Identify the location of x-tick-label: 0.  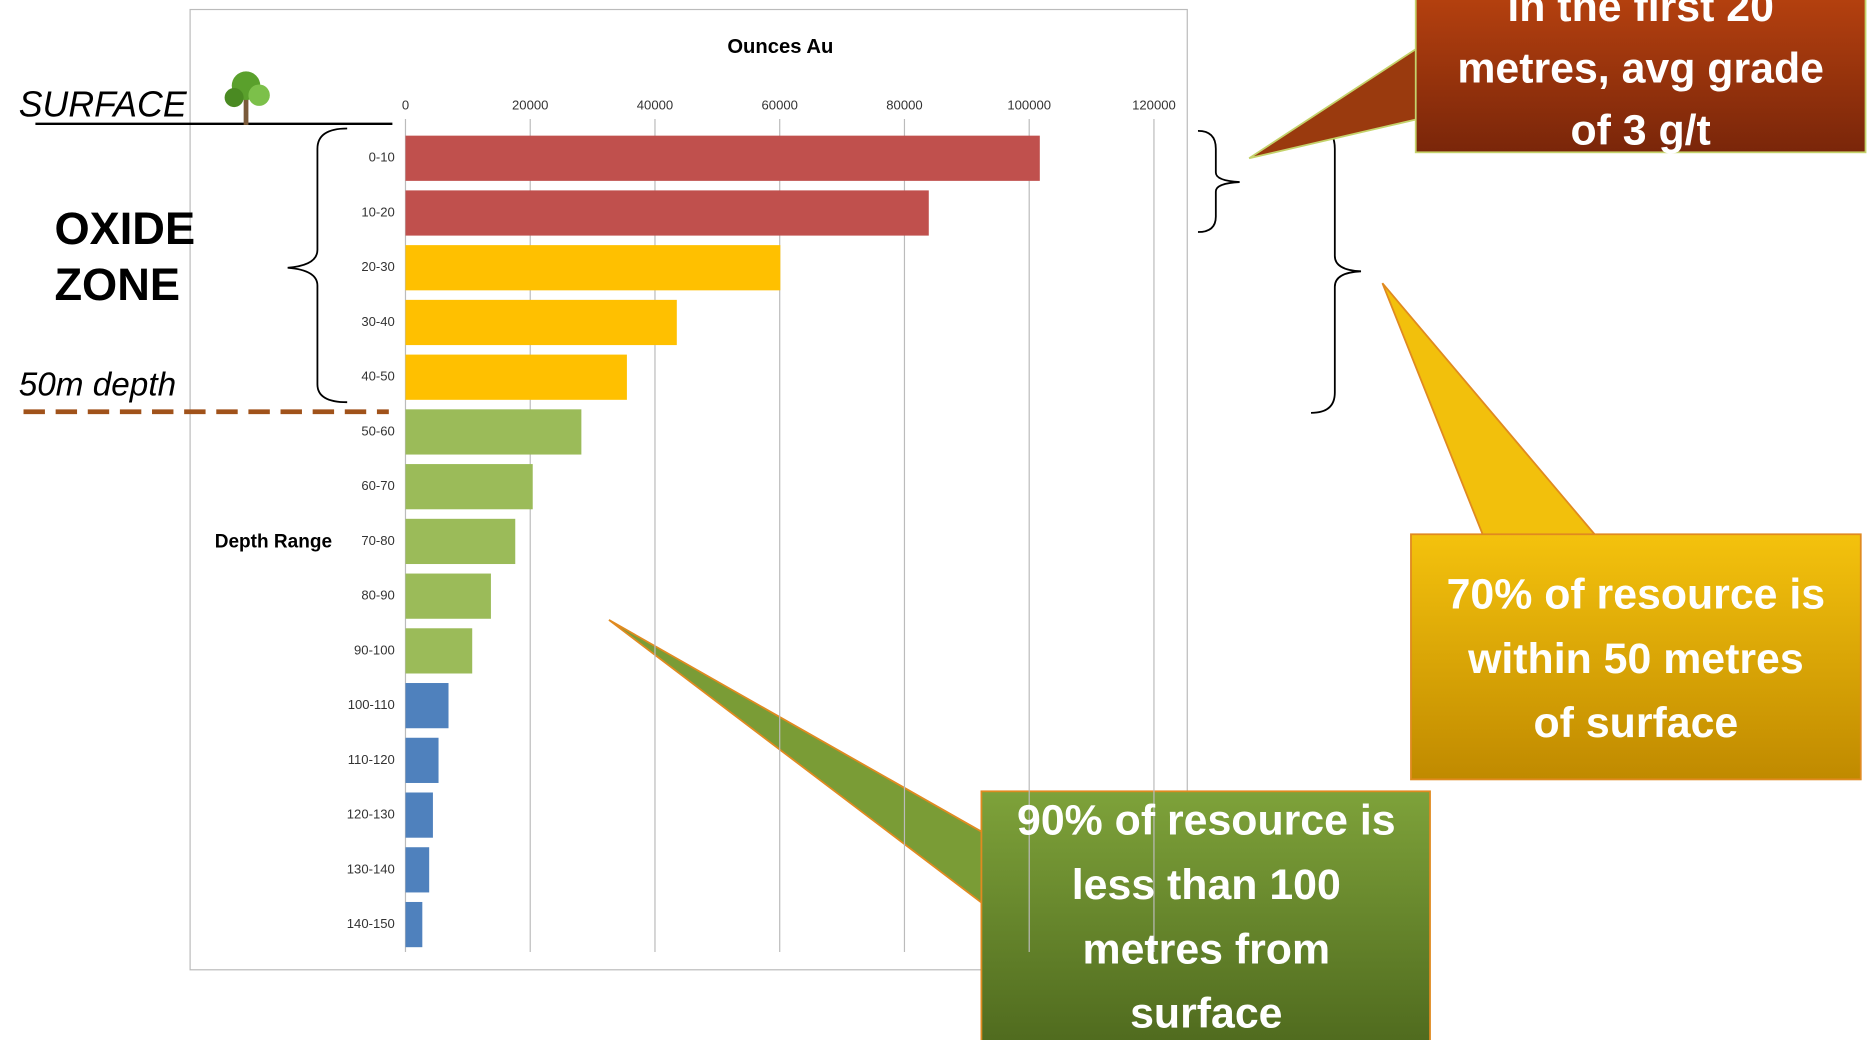
(405, 104).